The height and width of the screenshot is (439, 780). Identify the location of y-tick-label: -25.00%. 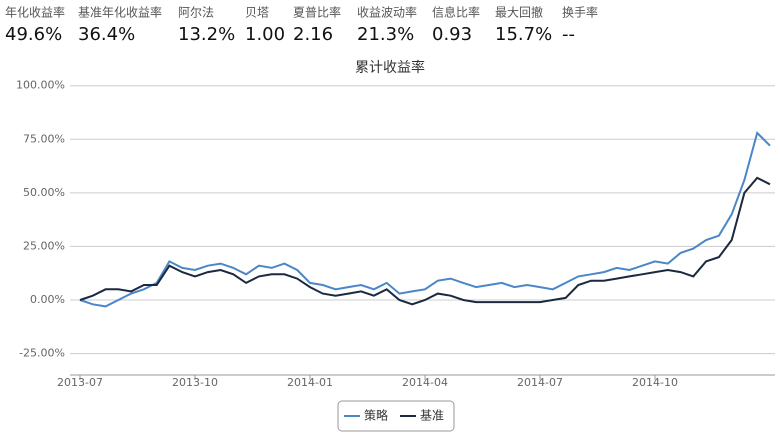
(42, 353).